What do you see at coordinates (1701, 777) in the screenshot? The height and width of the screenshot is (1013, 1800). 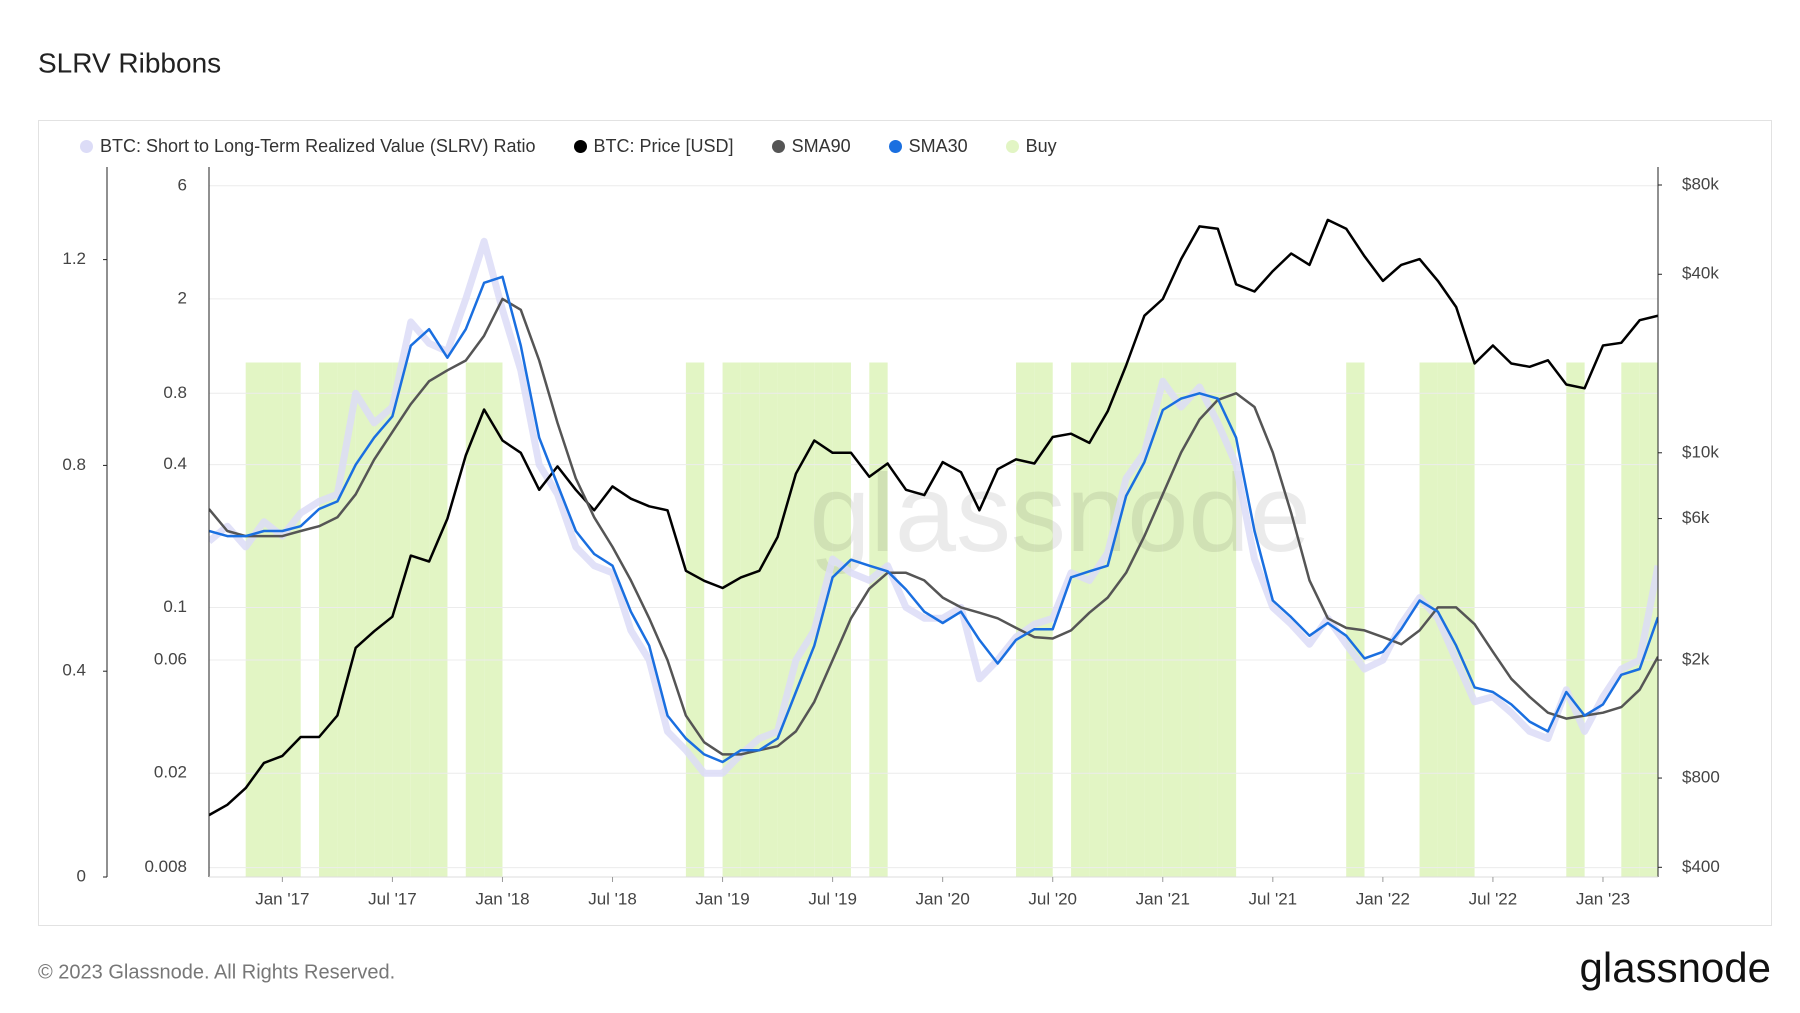 I see `y2-tick-label: $800` at bounding box center [1701, 777].